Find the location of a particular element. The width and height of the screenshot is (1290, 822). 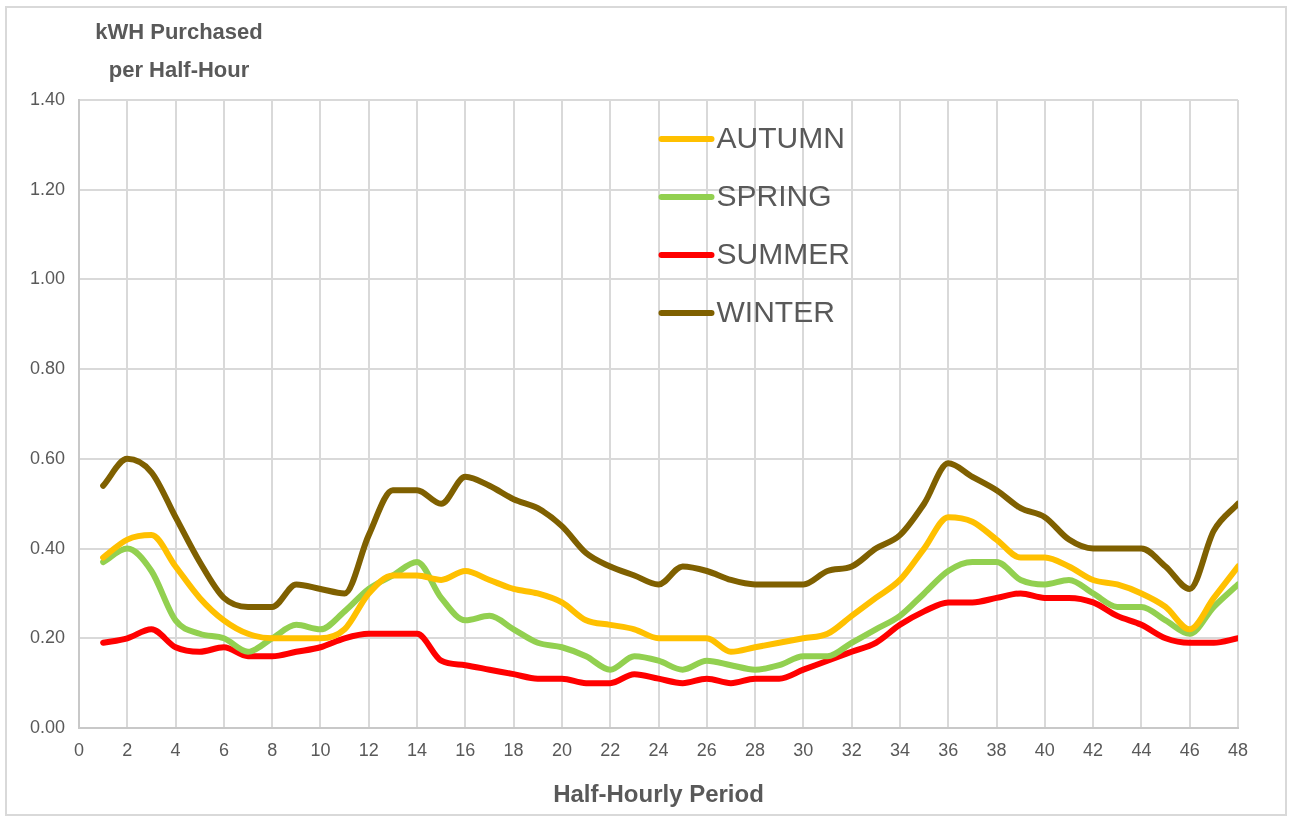

x-tick-label: 46 is located at coordinates (1189, 749).